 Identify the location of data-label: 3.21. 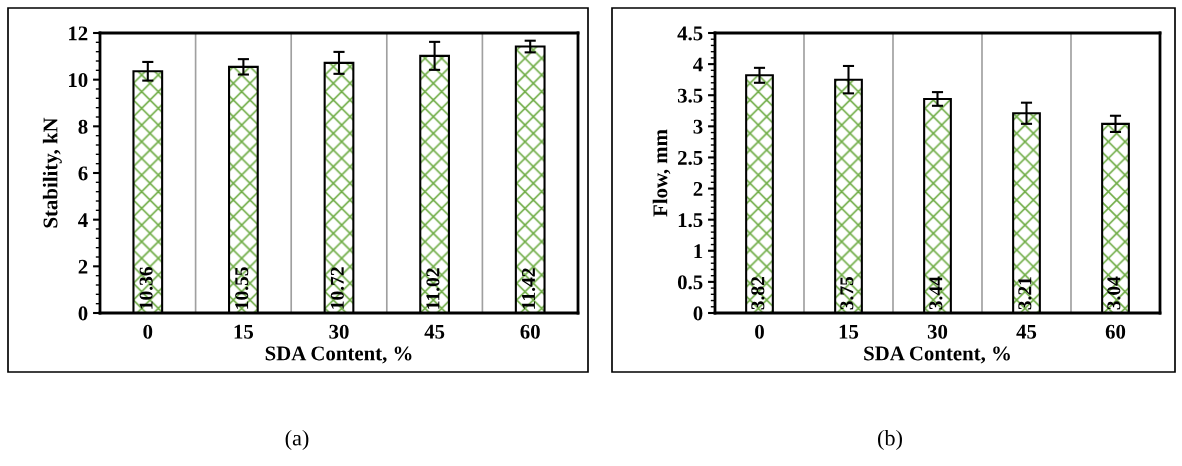
(1025, 293).